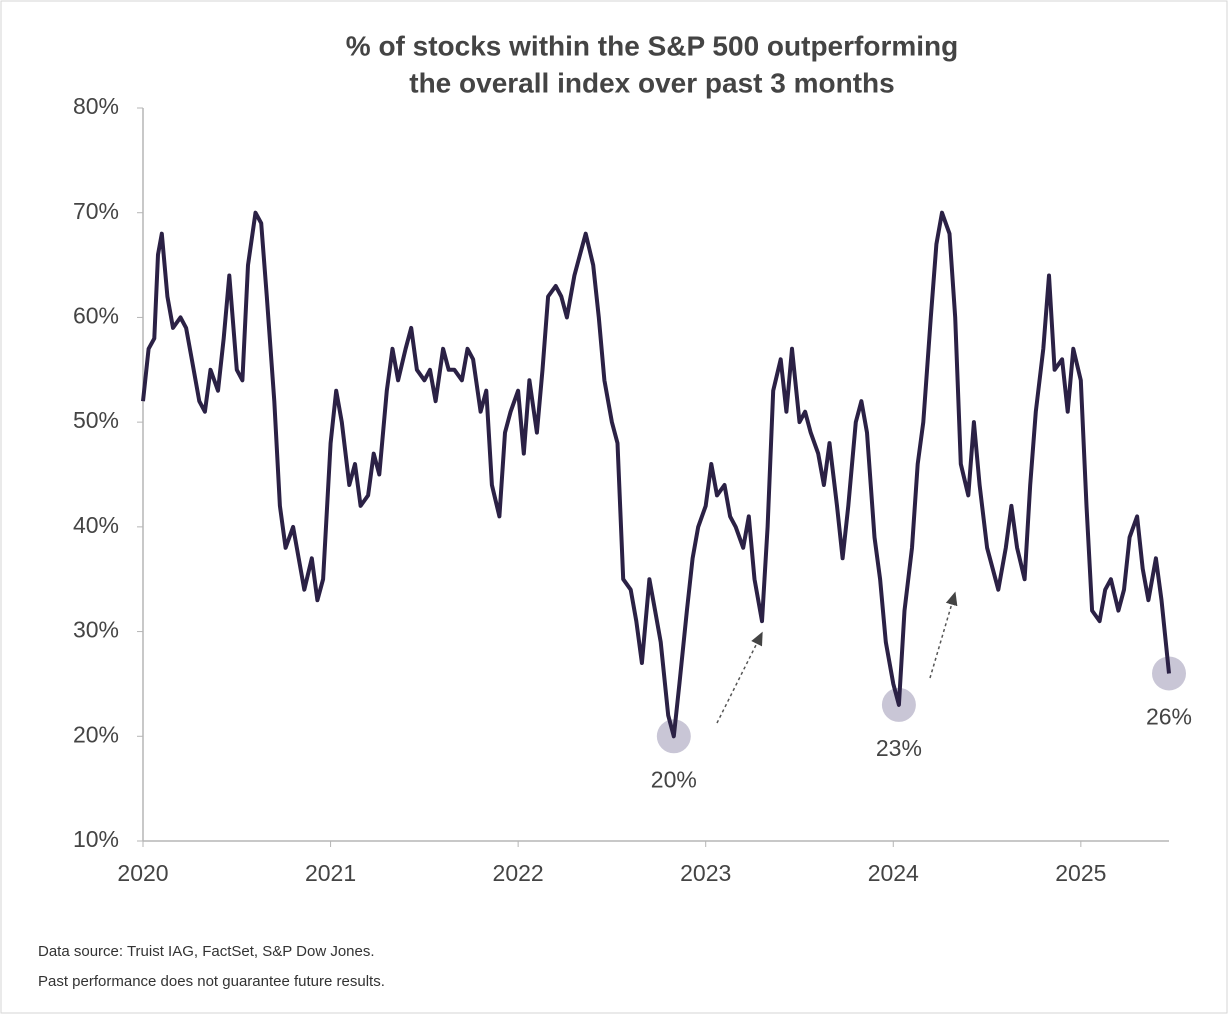 The image size is (1228, 1014). What do you see at coordinates (674, 779) in the screenshot?
I see `annotation-label: 20%` at bounding box center [674, 779].